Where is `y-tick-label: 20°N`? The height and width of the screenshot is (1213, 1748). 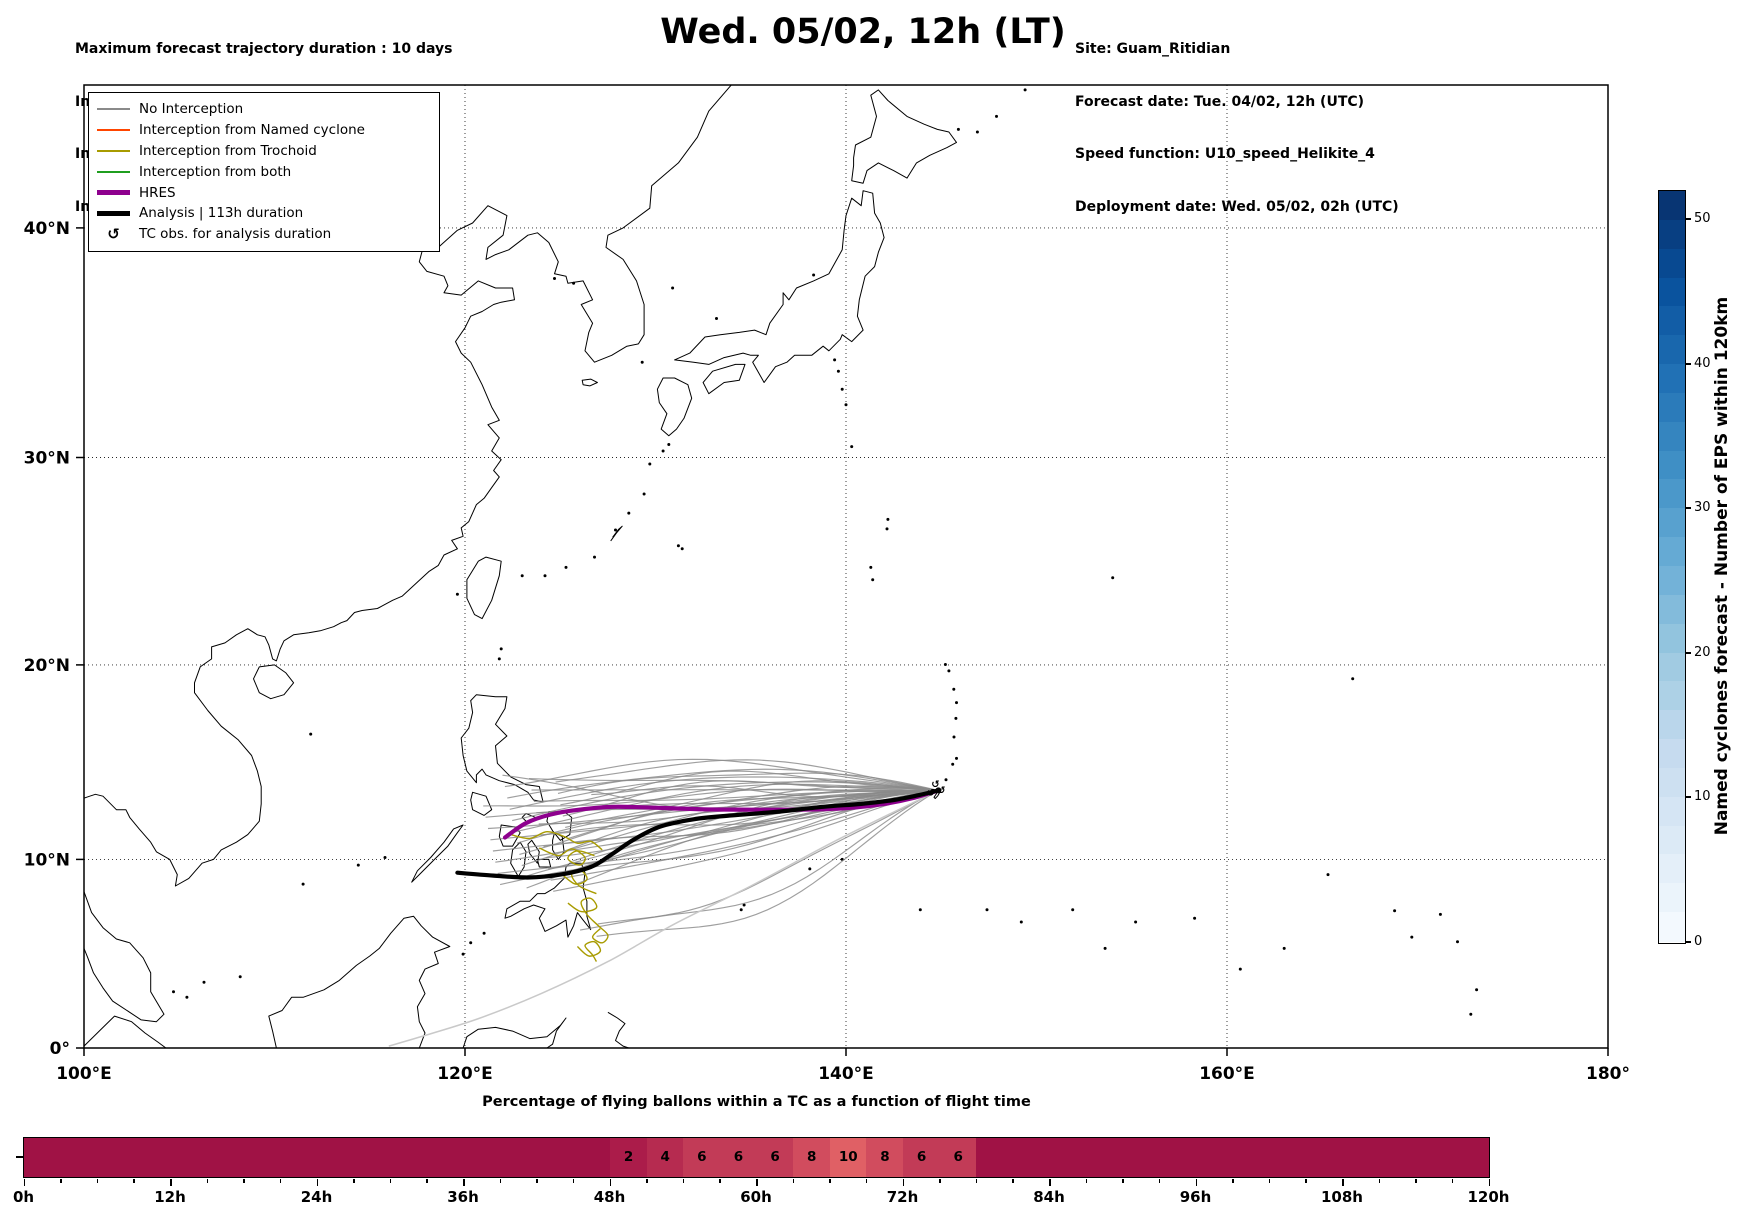 y-tick-label: 20°N is located at coordinates (47, 666).